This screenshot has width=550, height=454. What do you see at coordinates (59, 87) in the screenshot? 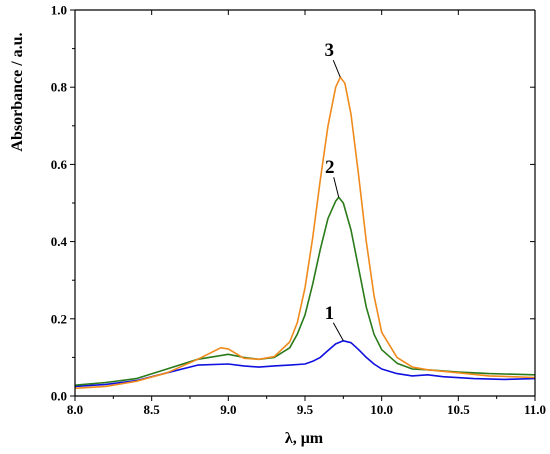
I see `y-tick-label: 0.8` at bounding box center [59, 87].